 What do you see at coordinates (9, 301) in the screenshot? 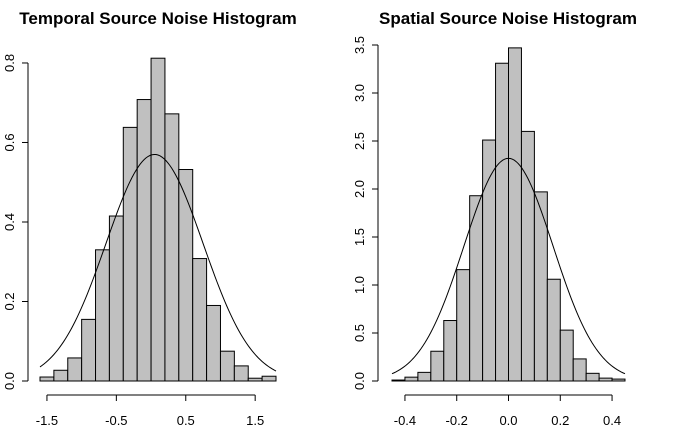
I see `y-tick-label: 0.2` at bounding box center [9, 301].